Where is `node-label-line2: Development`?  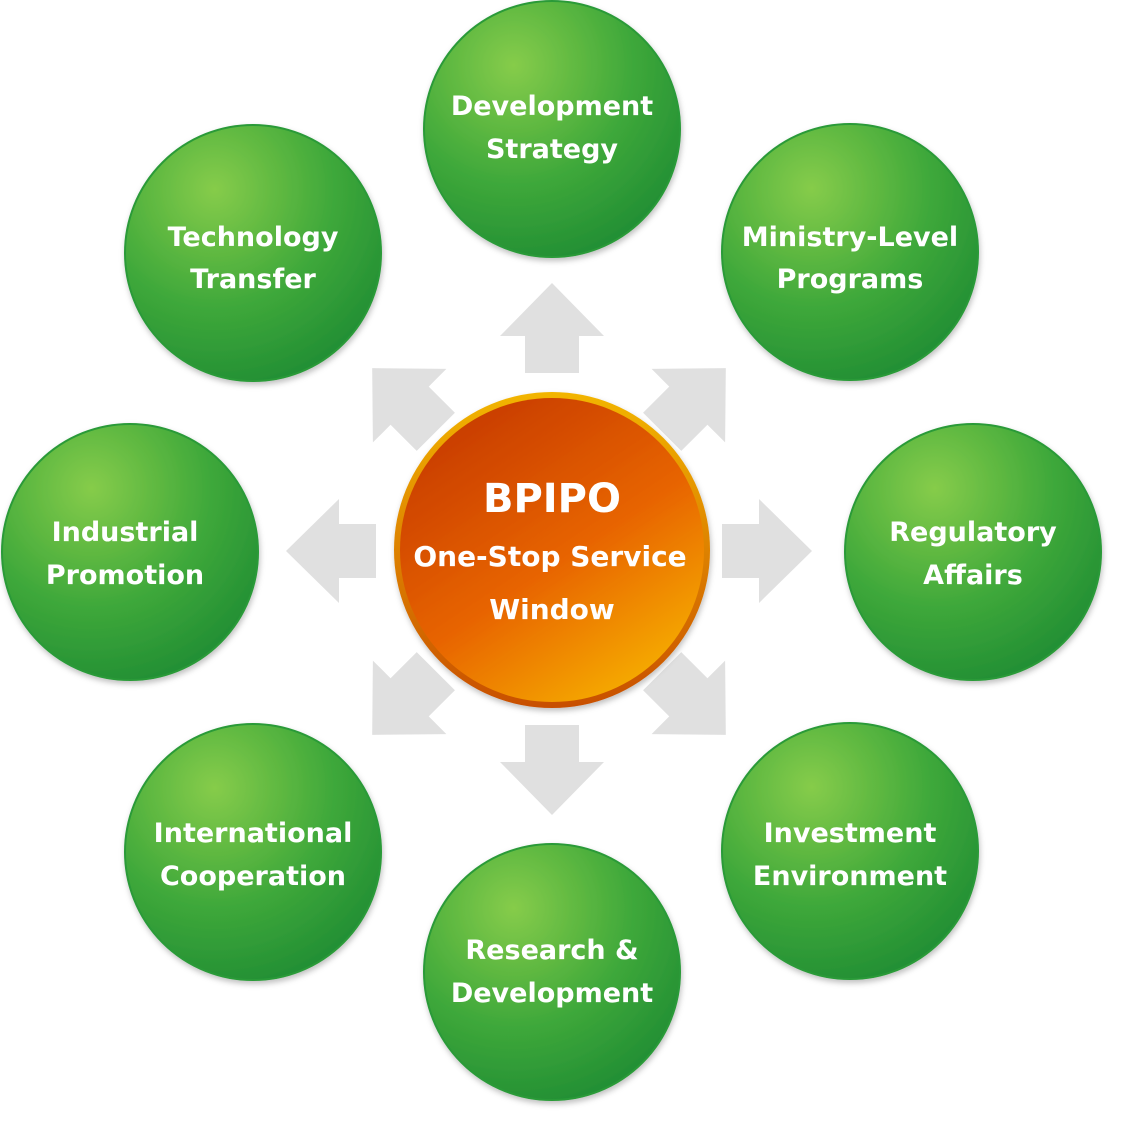 node-label-line2: Development is located at coordinates (552, 993).